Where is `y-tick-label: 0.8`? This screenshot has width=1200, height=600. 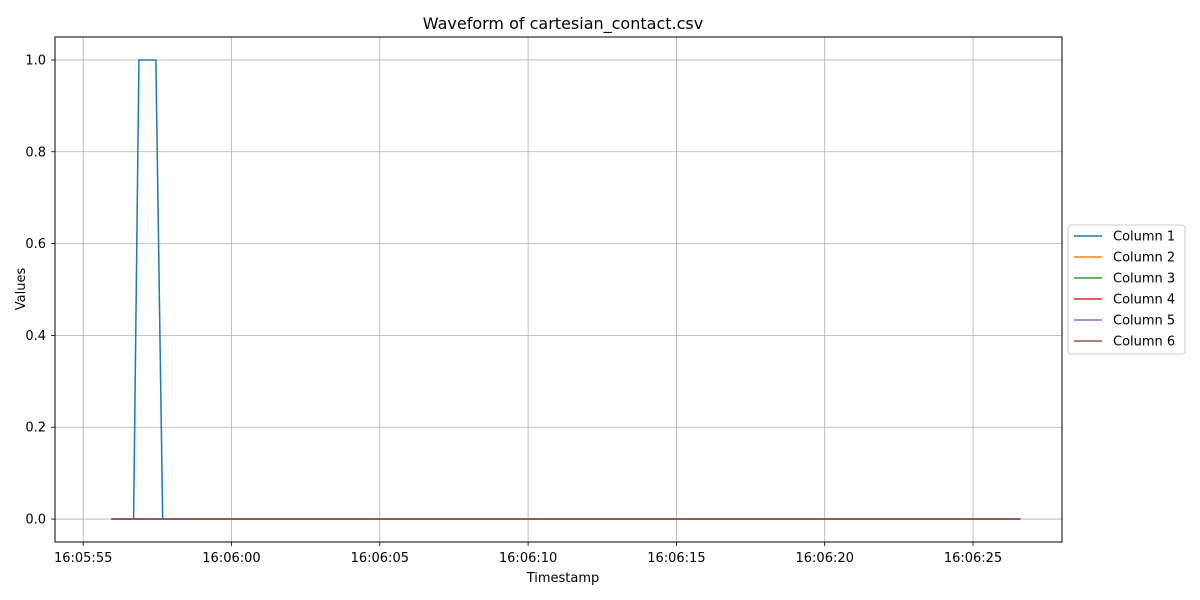 y-tick-label: 0.8 is located at coordinates (35, 152).